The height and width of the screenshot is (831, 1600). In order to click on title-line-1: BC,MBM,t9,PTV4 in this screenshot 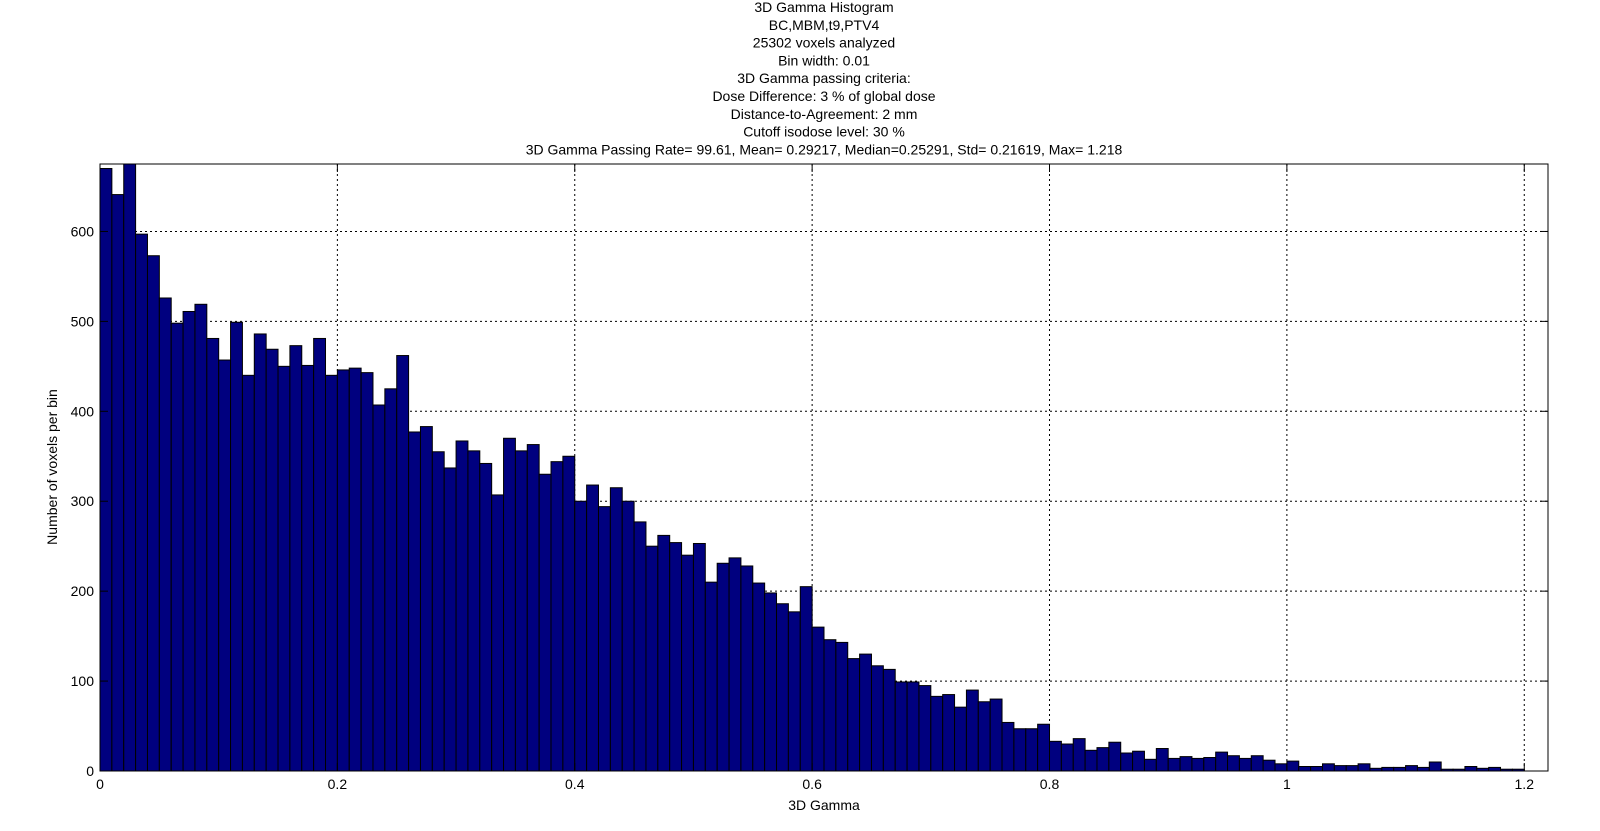, I will do `click(824, 25)`.